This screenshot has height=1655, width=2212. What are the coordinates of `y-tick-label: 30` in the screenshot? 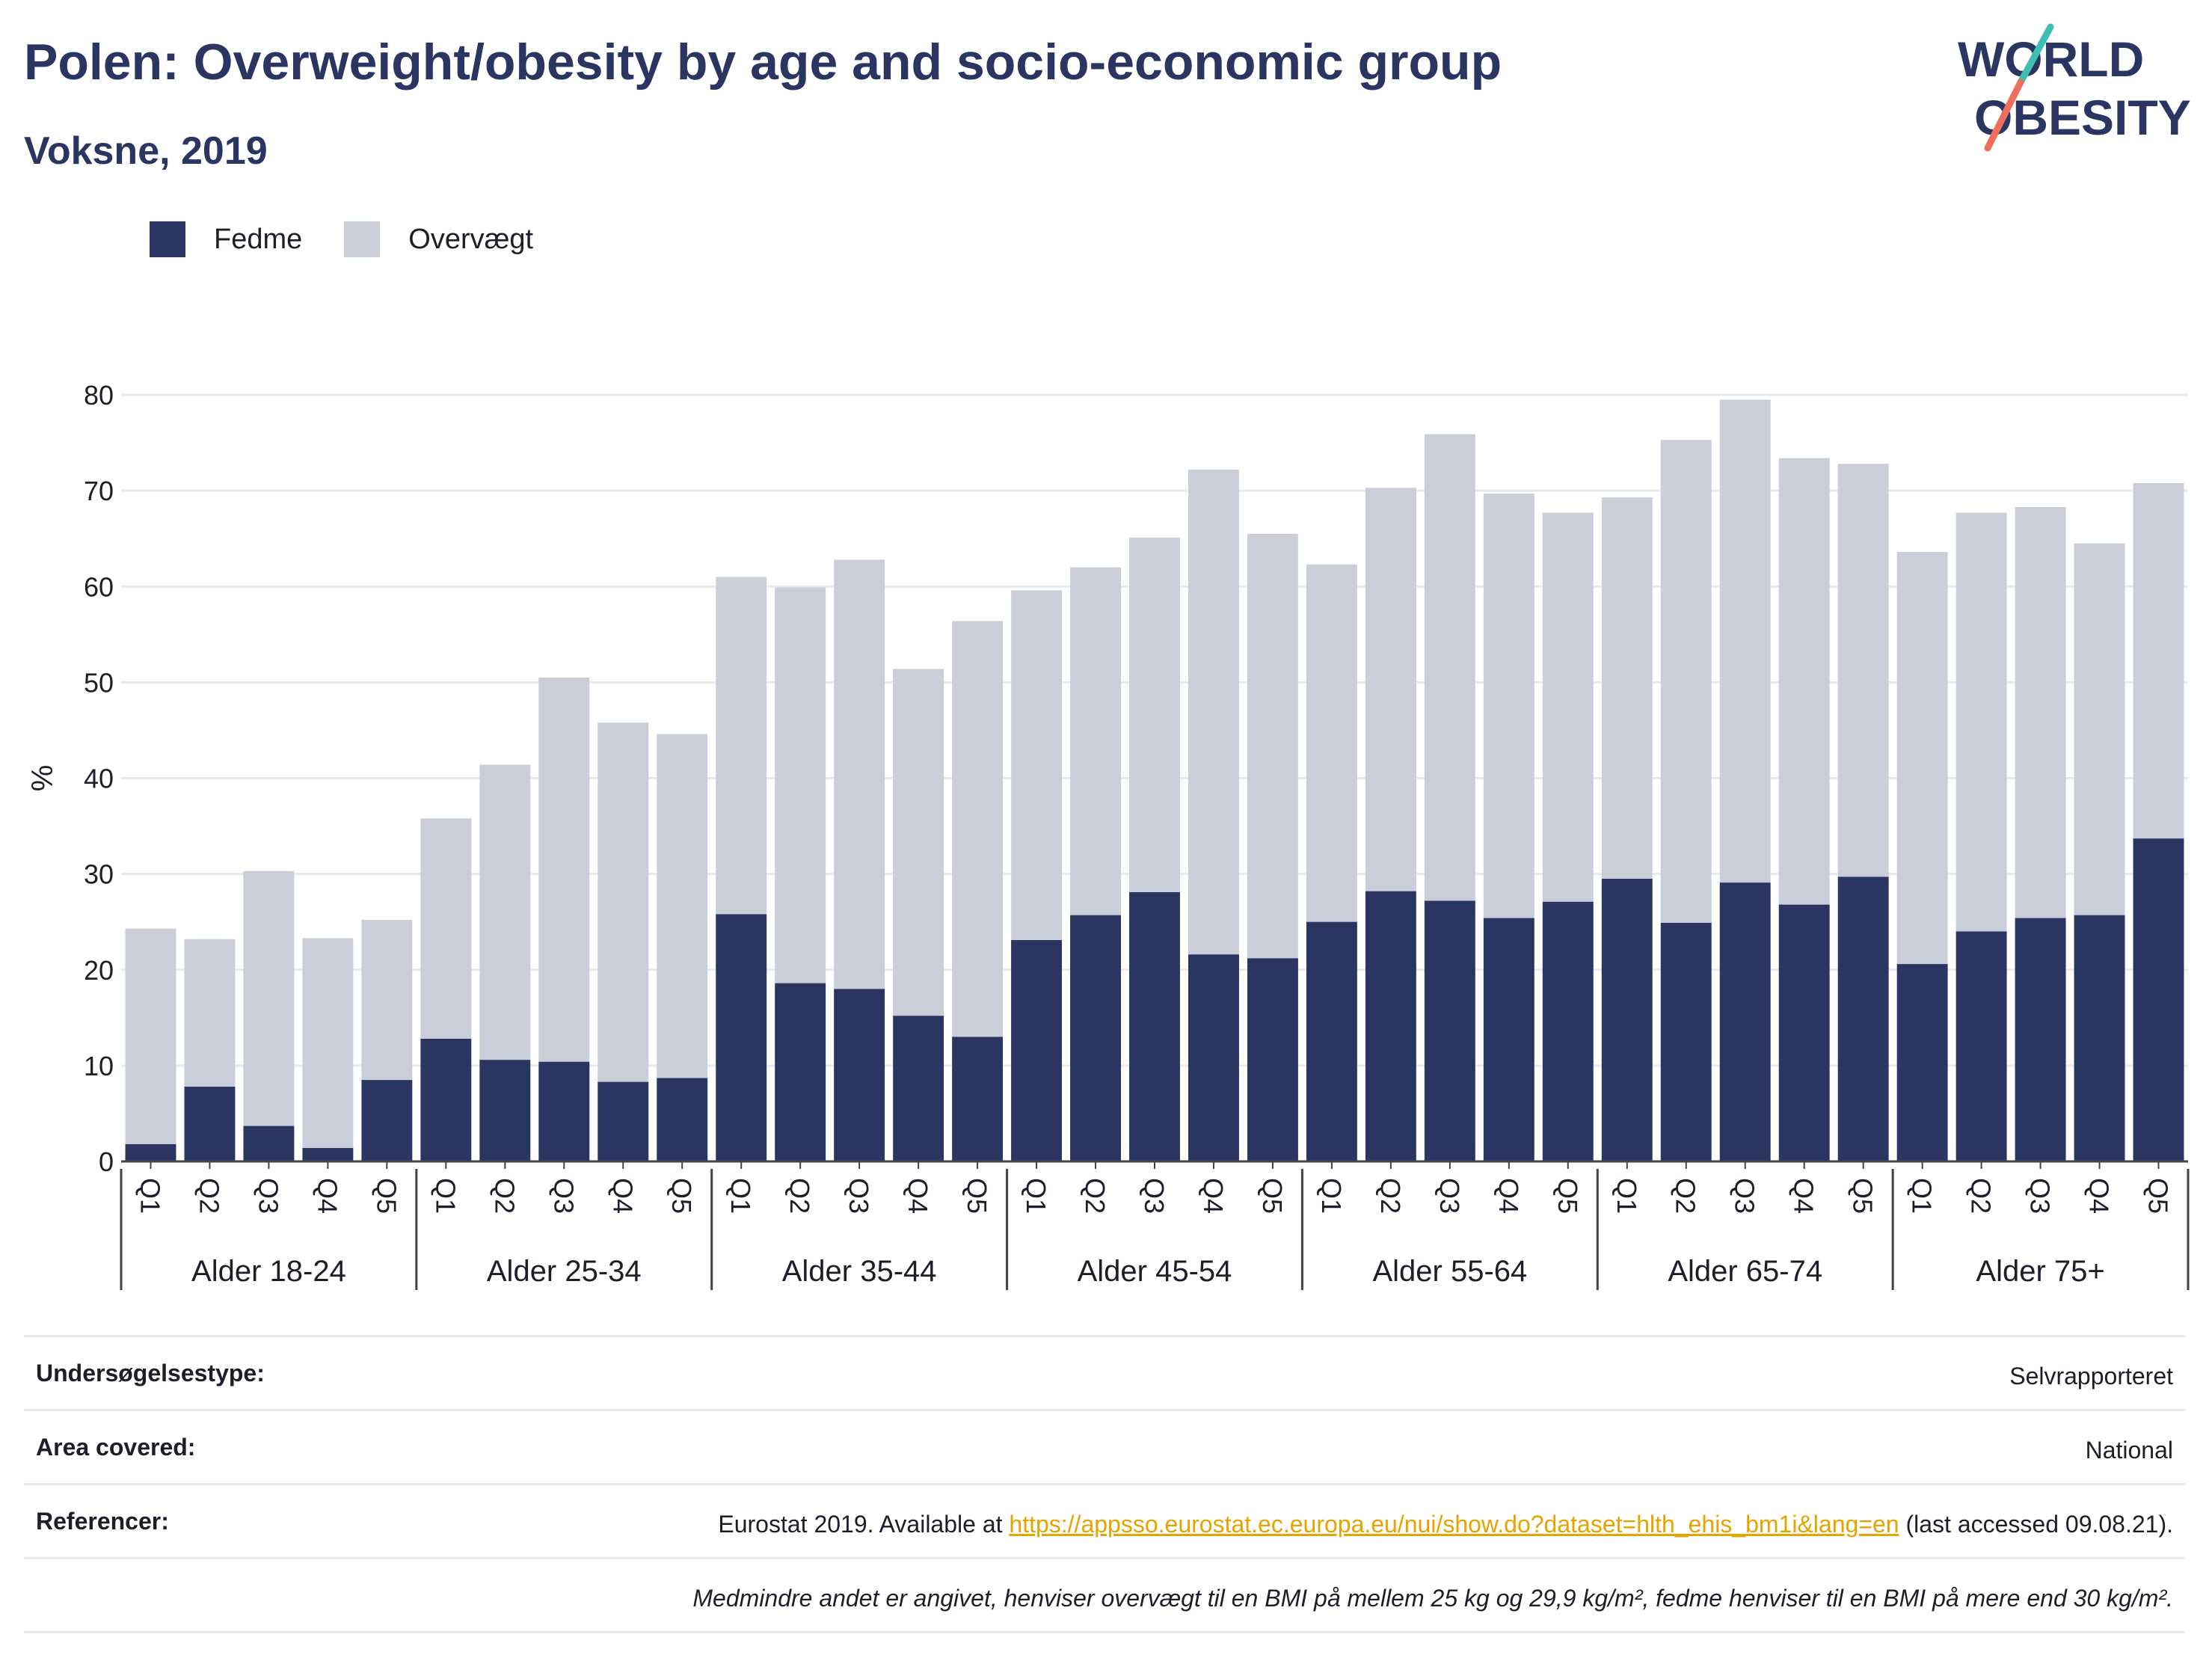 It's located at (99, 874).